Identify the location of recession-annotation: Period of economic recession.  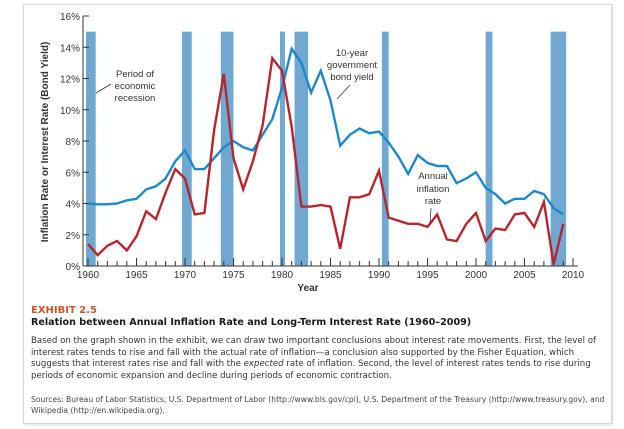
(125, 86).